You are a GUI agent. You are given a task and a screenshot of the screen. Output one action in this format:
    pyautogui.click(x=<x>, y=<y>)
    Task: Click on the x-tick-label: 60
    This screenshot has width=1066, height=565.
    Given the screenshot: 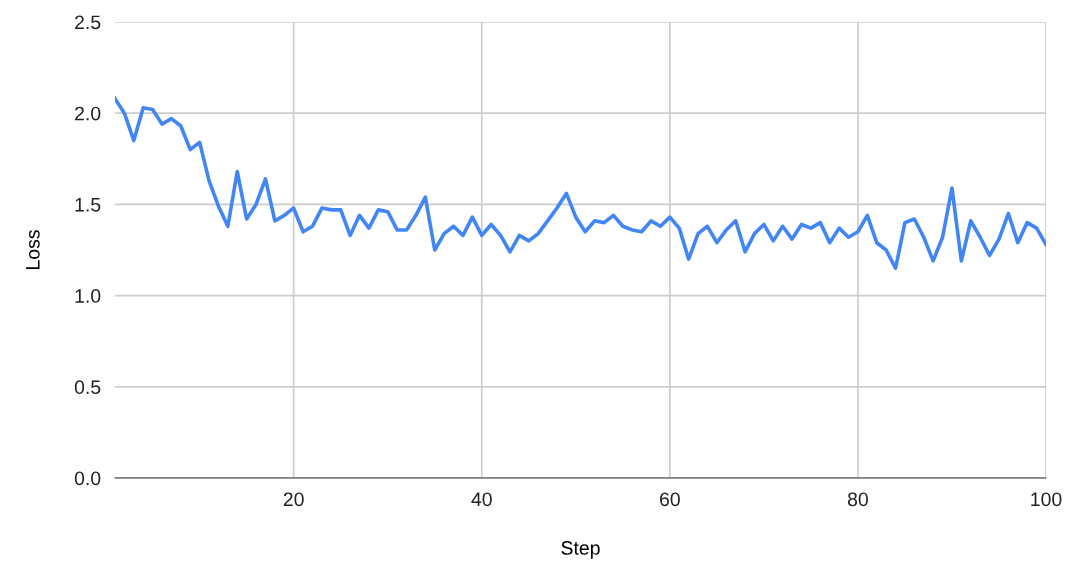 What is the action you would take?
    pyautogui.click(x=670, y=499)
    